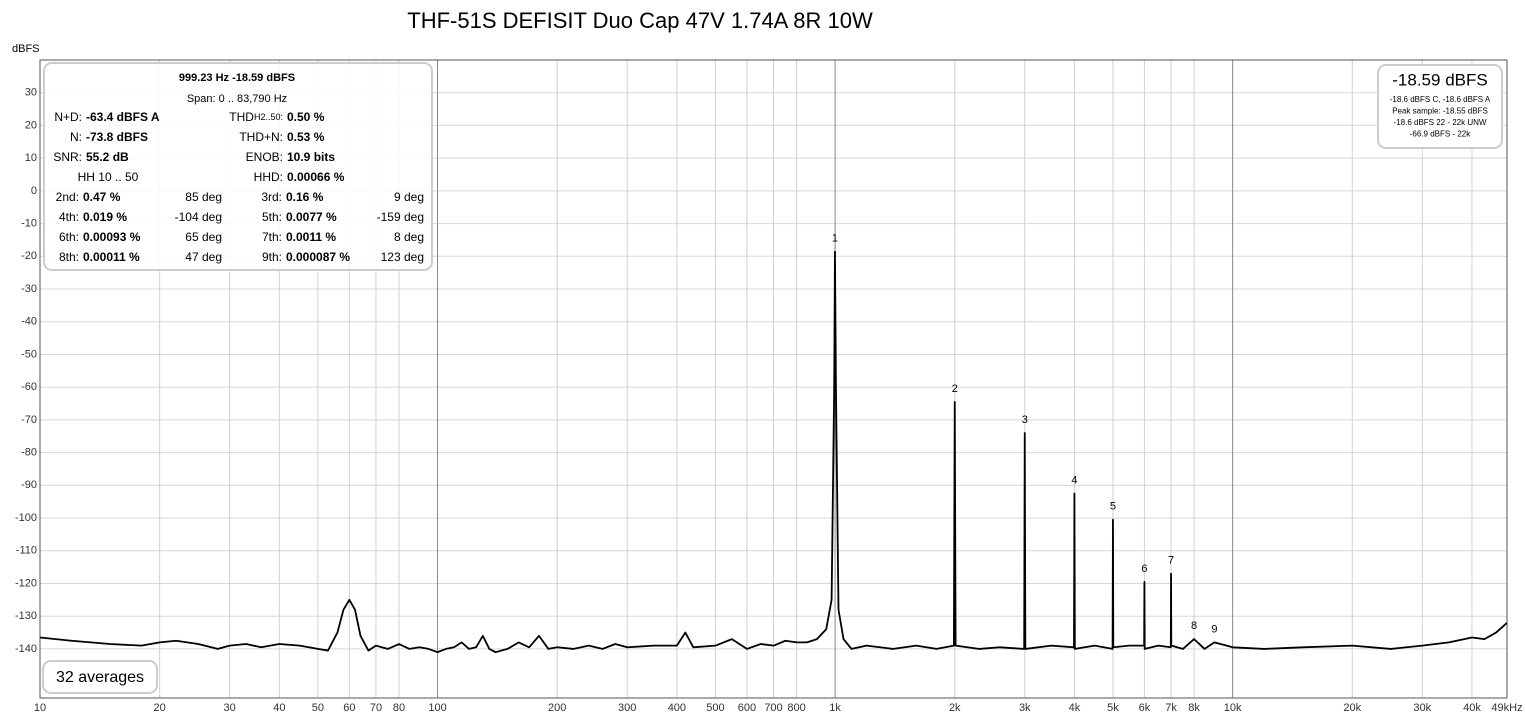 This screenshot has width=1526, height=721. Describe the element at coordinates (29, 420) in the screenshot. I see `y-tick-label: -70` at that location.